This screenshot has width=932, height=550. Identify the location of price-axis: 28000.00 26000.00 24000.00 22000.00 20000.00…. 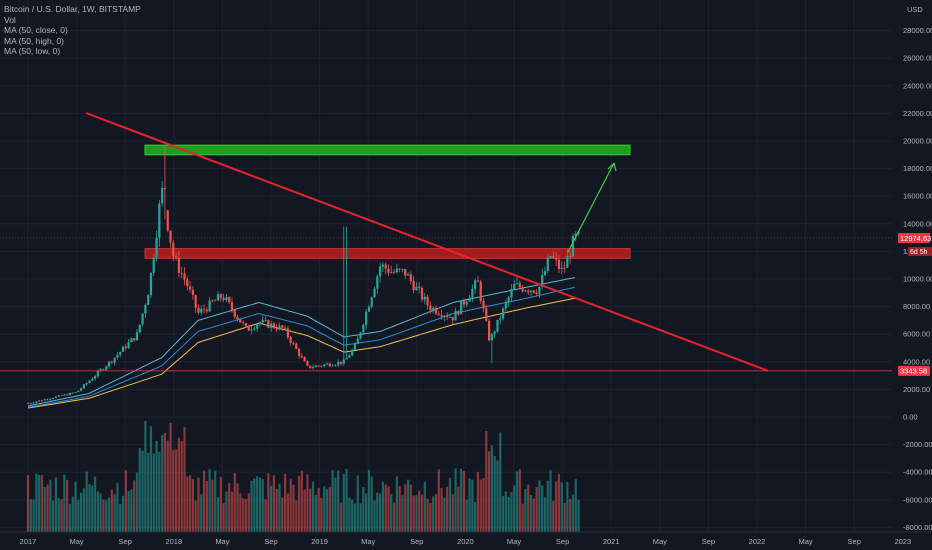
(912, 275).